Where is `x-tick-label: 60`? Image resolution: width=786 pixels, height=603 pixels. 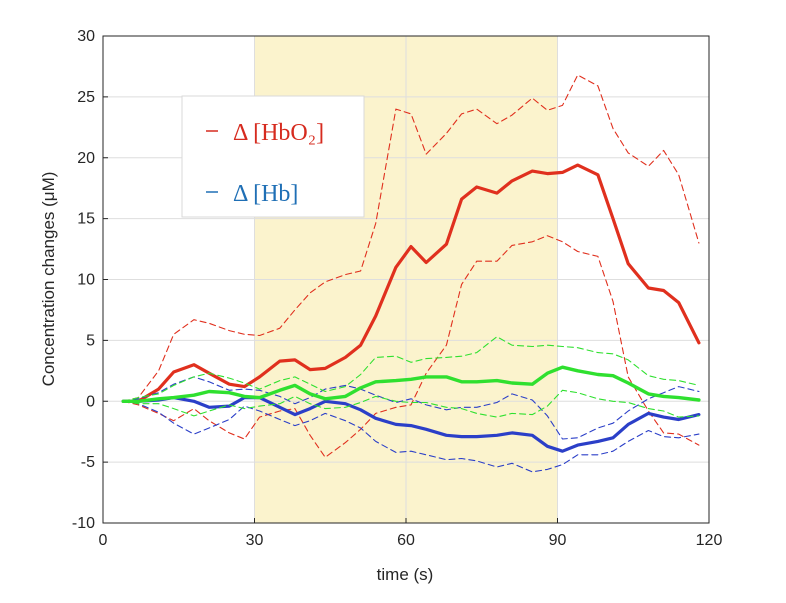 x-tick-label: 60 is located at coordinates (406, 540).